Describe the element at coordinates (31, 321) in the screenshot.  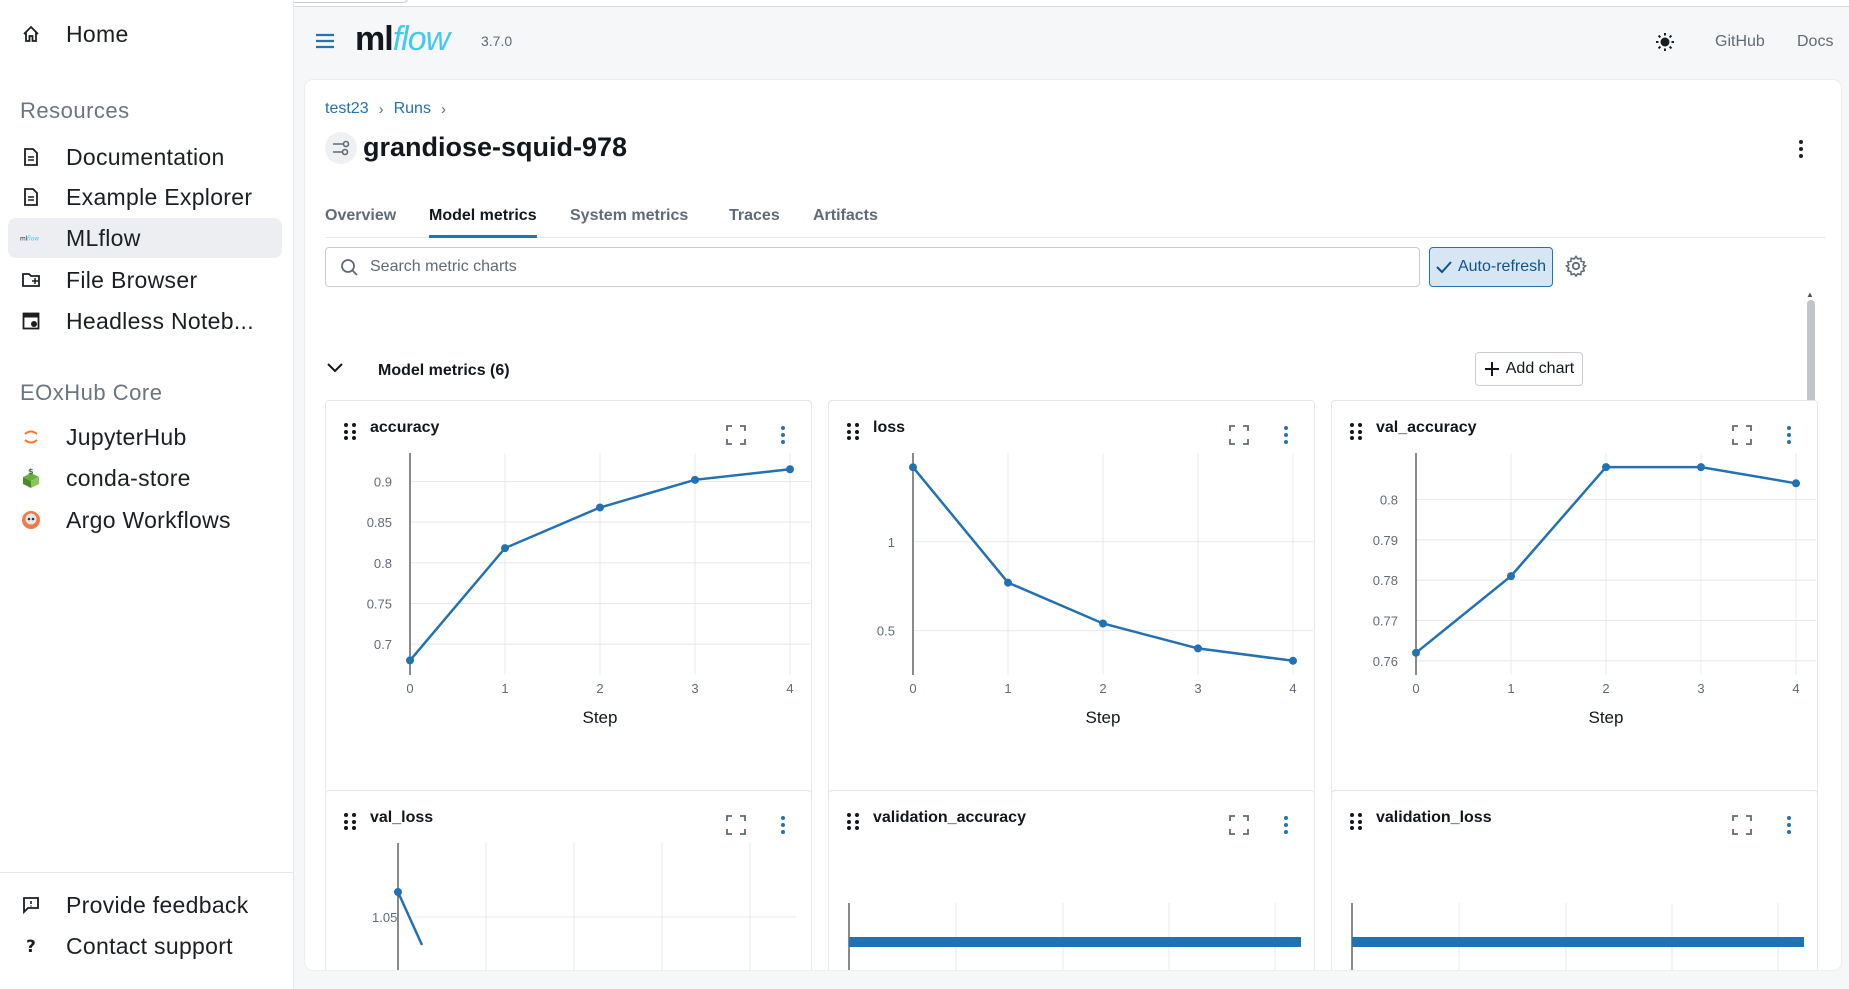
I see `notebook-icon` at that location.